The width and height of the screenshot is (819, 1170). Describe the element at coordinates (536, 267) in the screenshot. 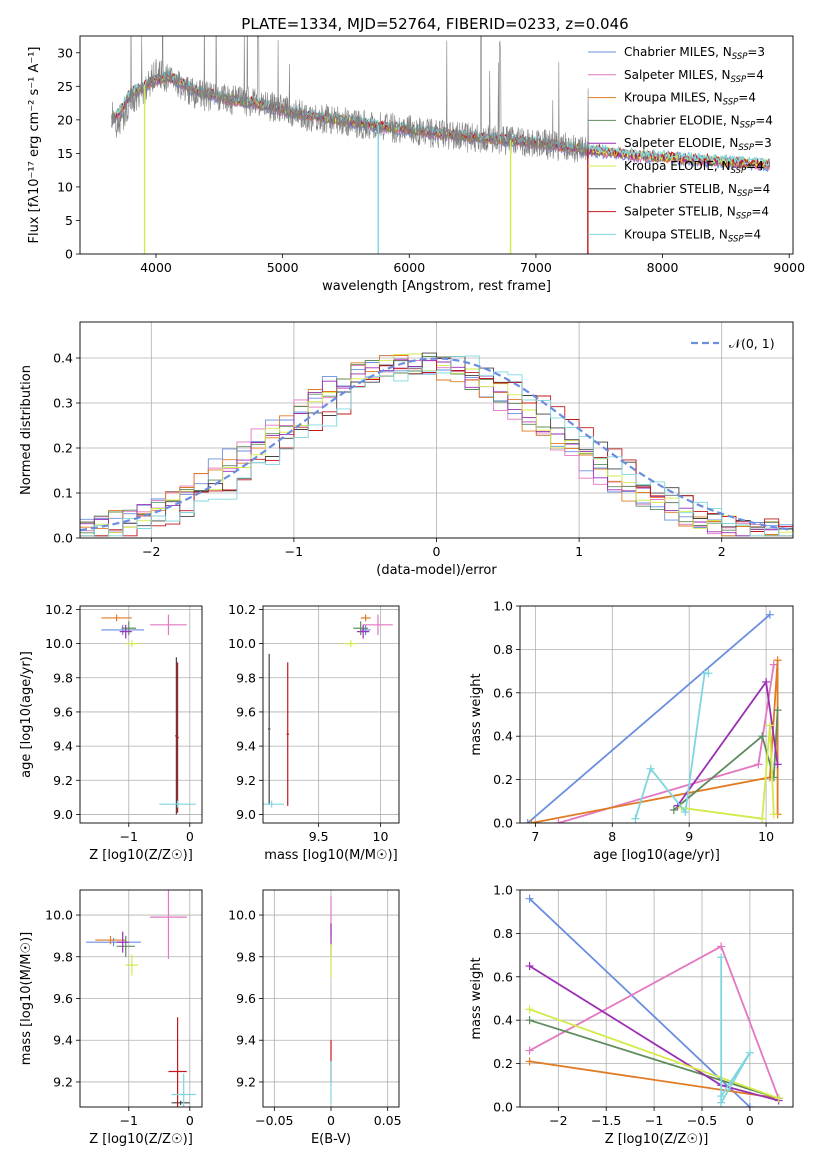

I see `x-tick-label: 7000` at that location.